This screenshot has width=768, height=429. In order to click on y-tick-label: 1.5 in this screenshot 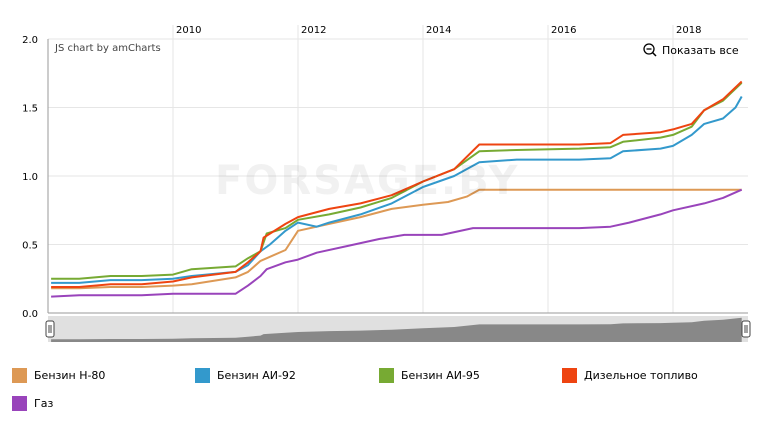, I will do `click(30, 109)`.